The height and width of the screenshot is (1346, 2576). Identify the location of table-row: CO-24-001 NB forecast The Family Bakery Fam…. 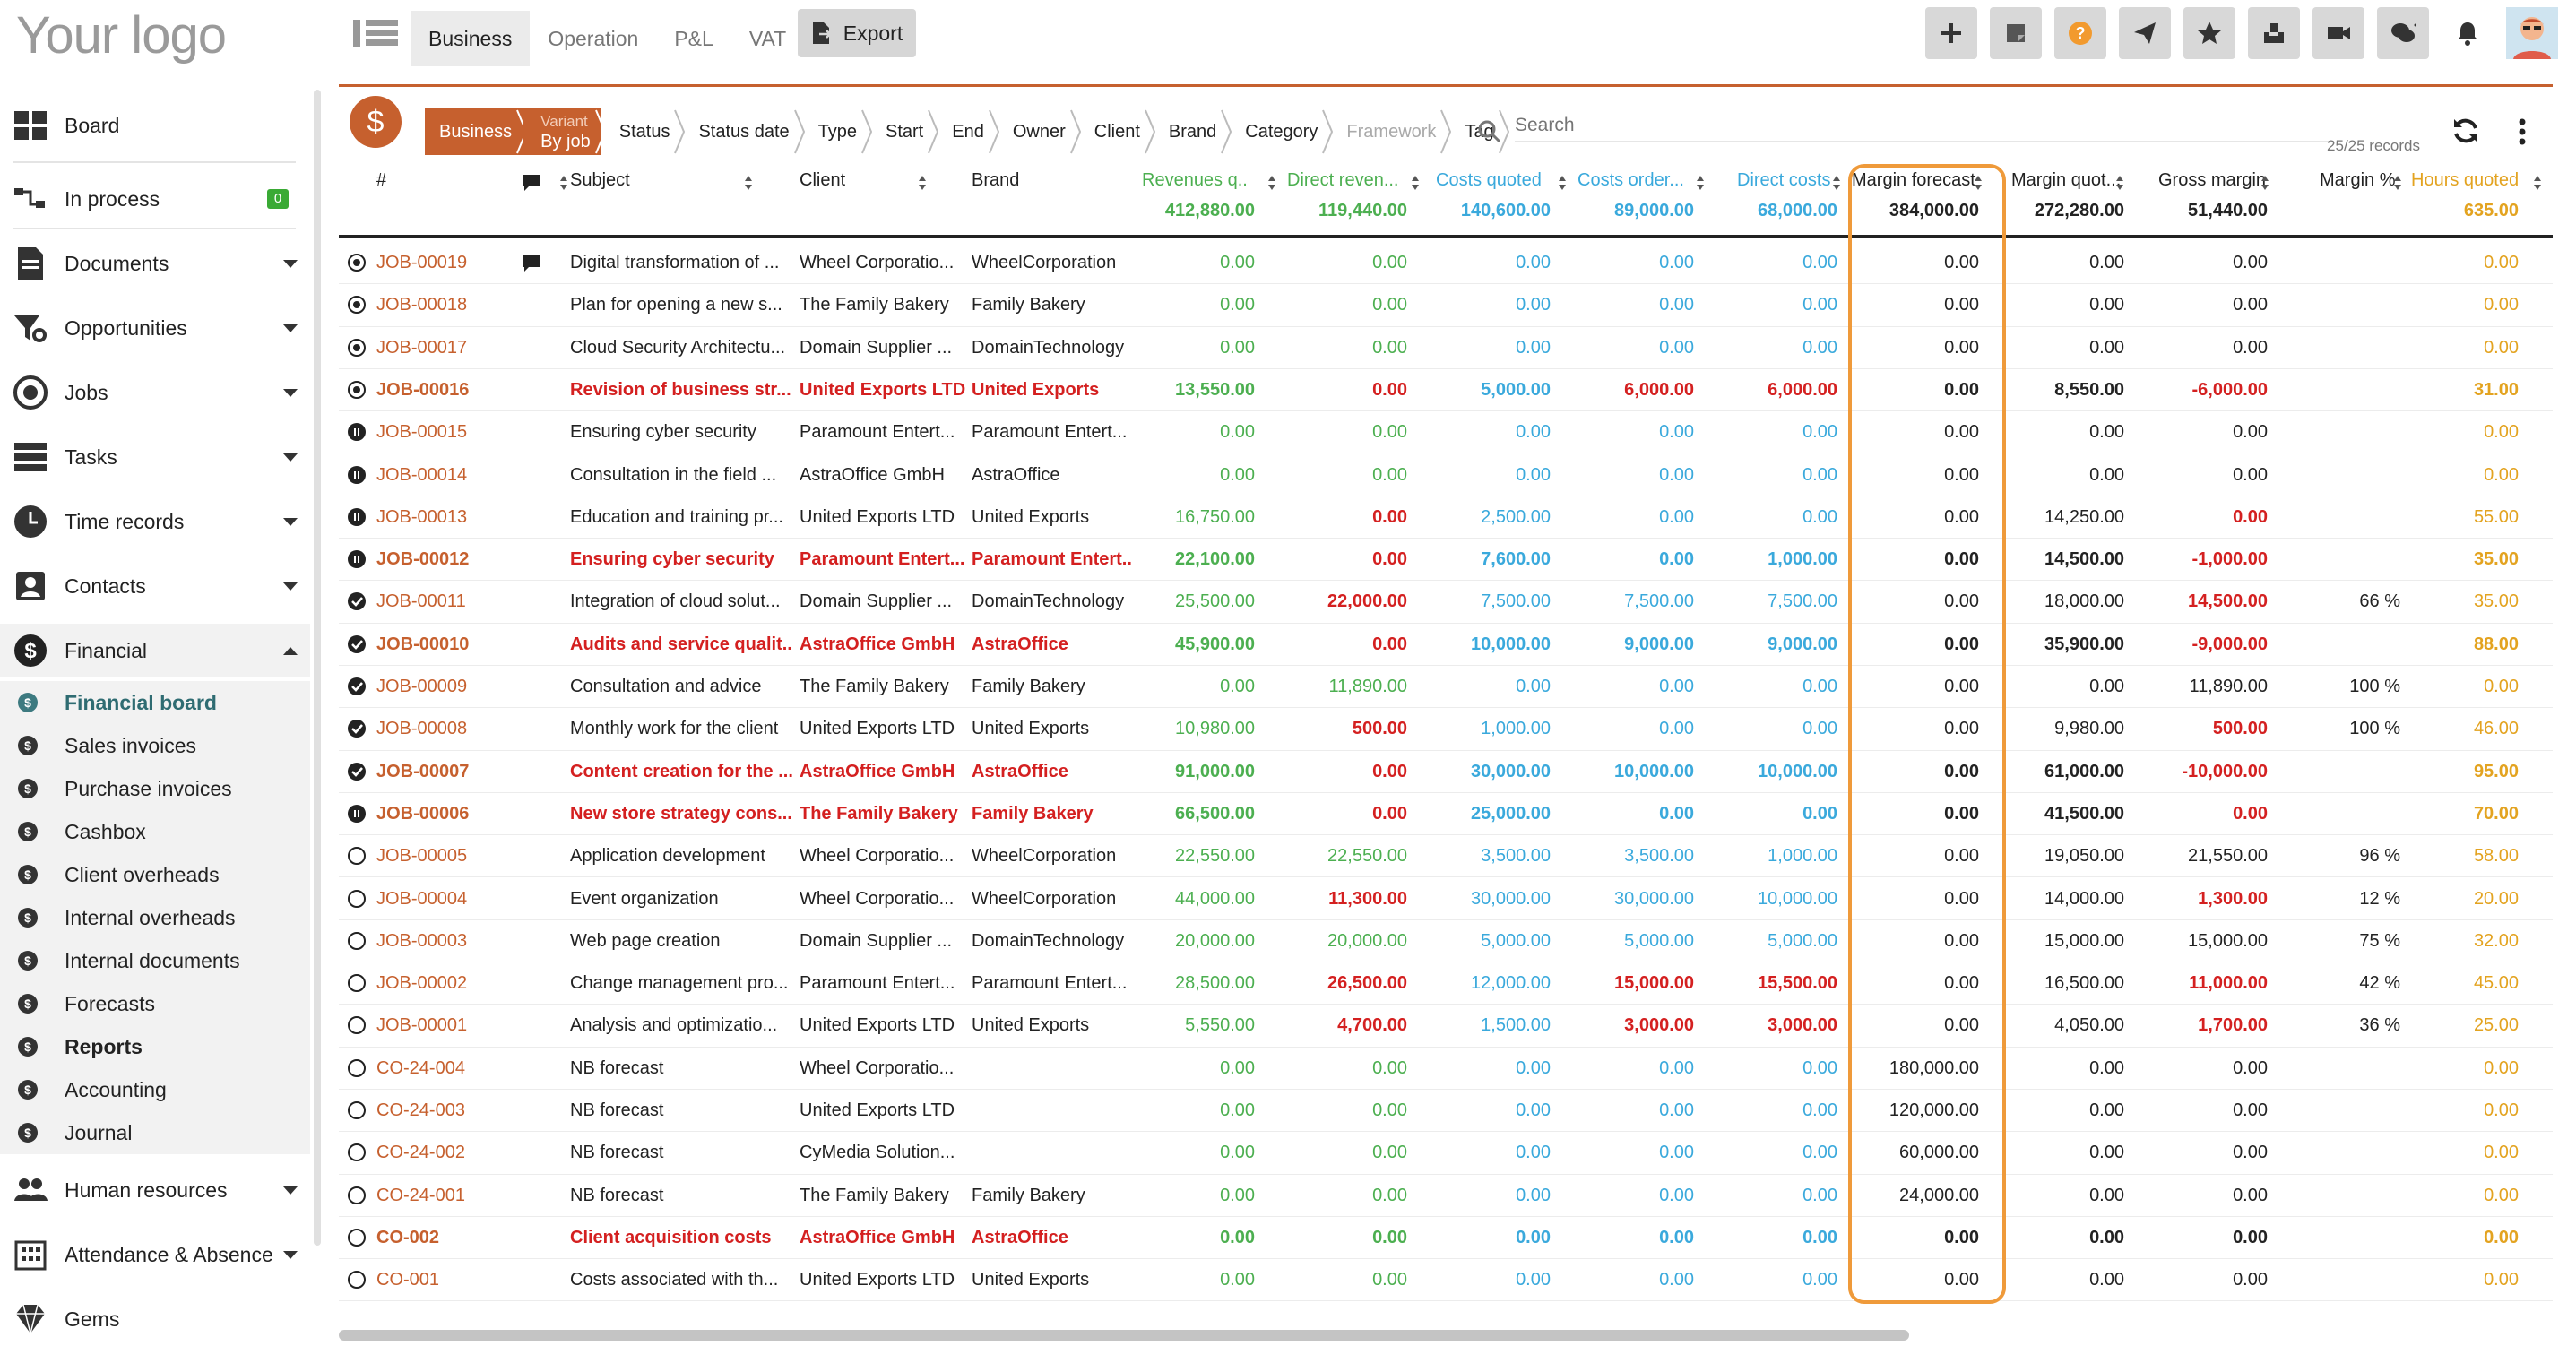
(1446, 1196).